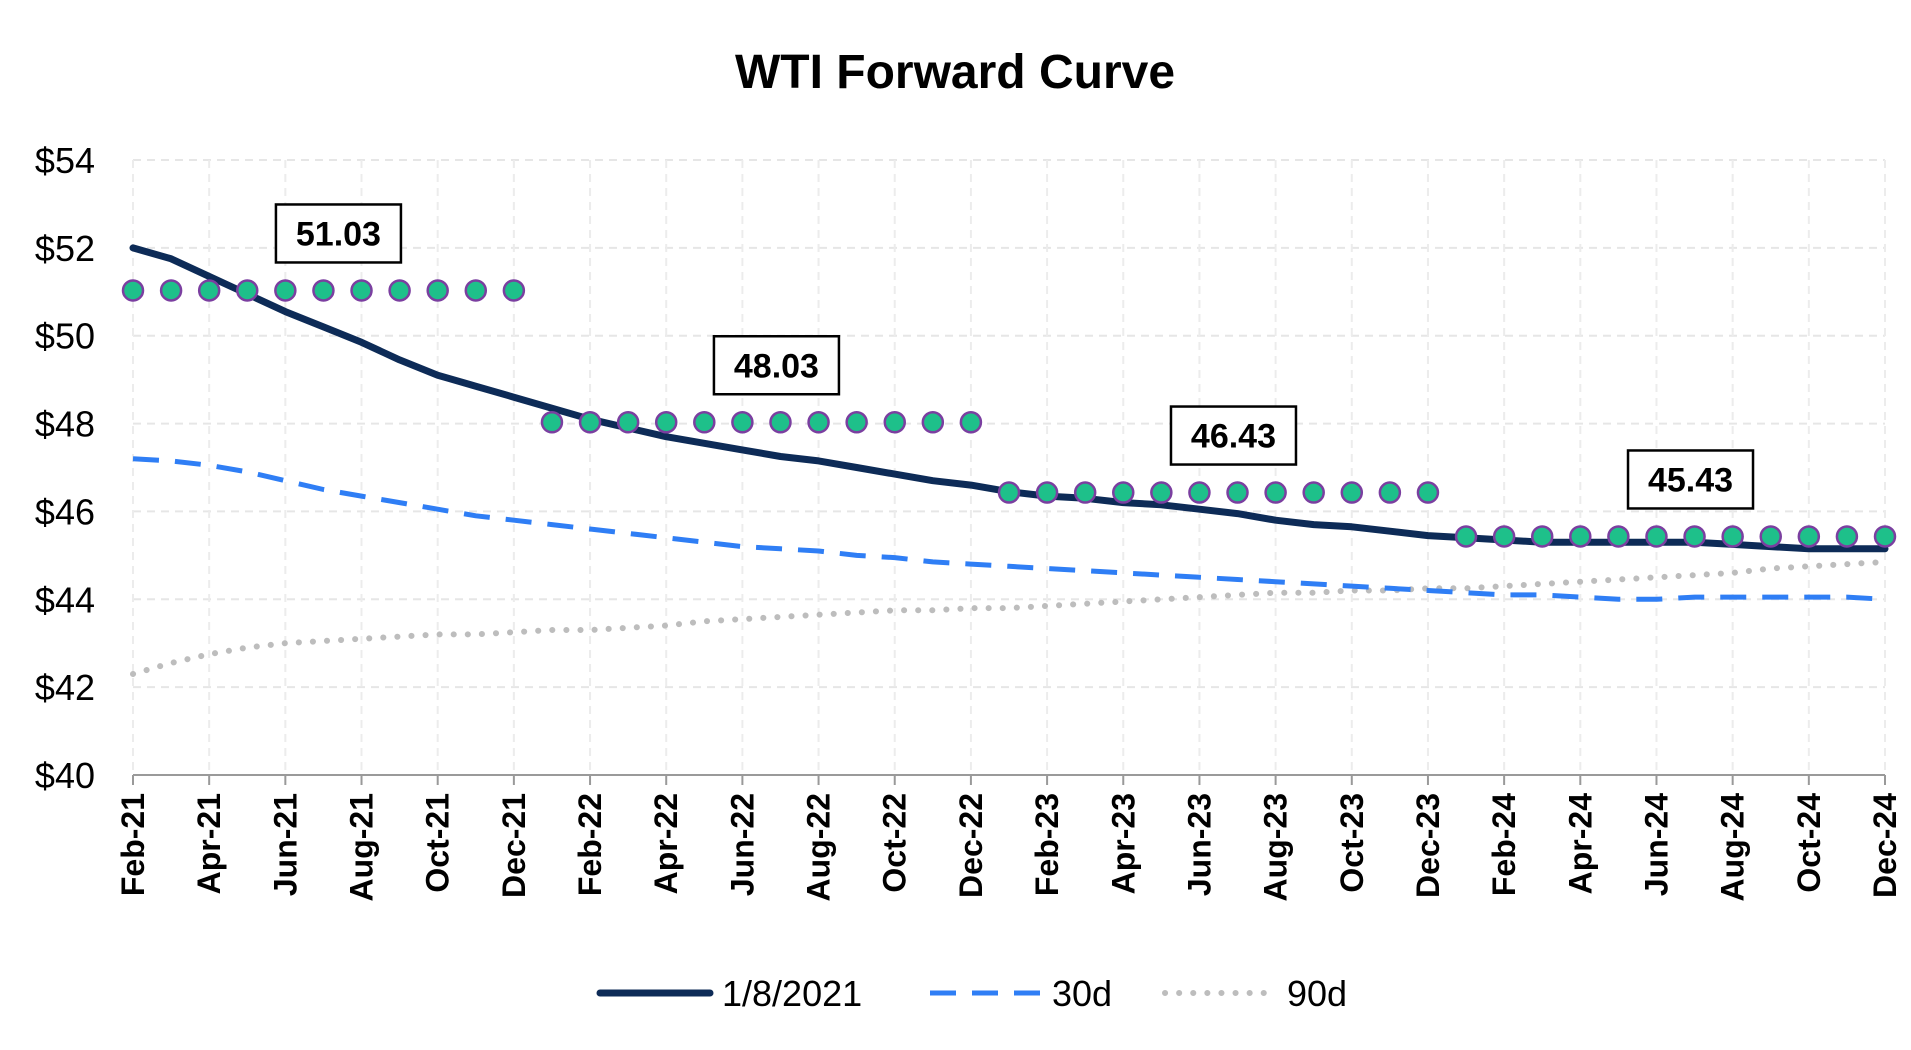 Image resolution: width=1911 pixels, height=1050 pixels. What do you see at coordinates (895, 843) in the screenshot?
I see `x-tick-label: Oct-22` at bounding box center [895, 843].